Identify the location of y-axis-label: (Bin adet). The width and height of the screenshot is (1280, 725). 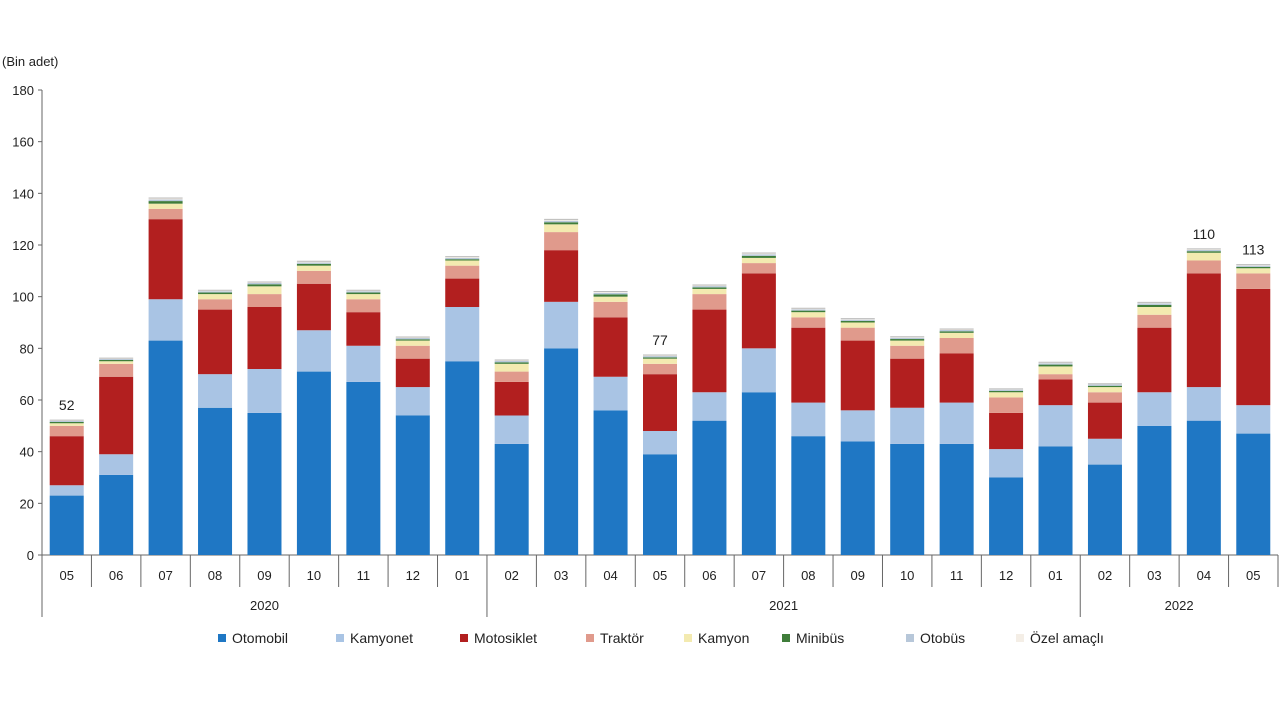
(30, 61).